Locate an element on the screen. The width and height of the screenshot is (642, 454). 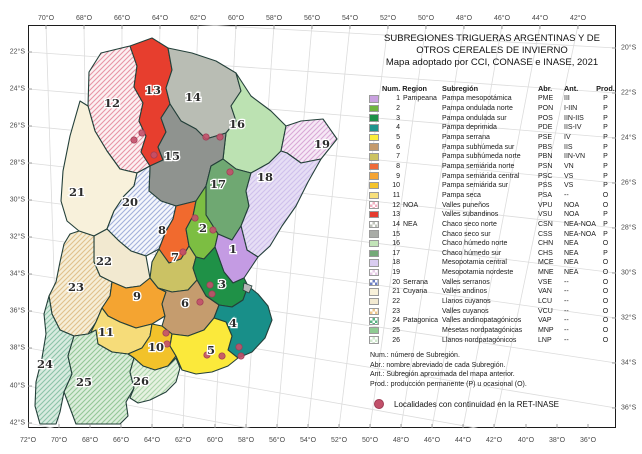
footnote-line: Num.: número de Subregión. is located at coordinates (415, 355).